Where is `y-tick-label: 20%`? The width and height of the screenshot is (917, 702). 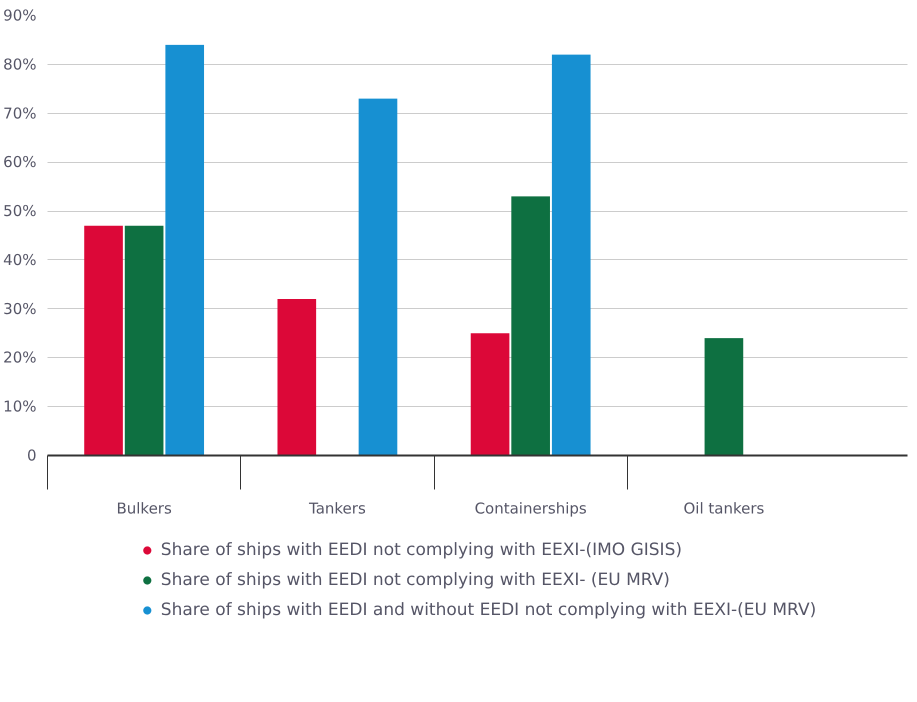 y-tick-label: 20% is located at coordinates (20, 357).